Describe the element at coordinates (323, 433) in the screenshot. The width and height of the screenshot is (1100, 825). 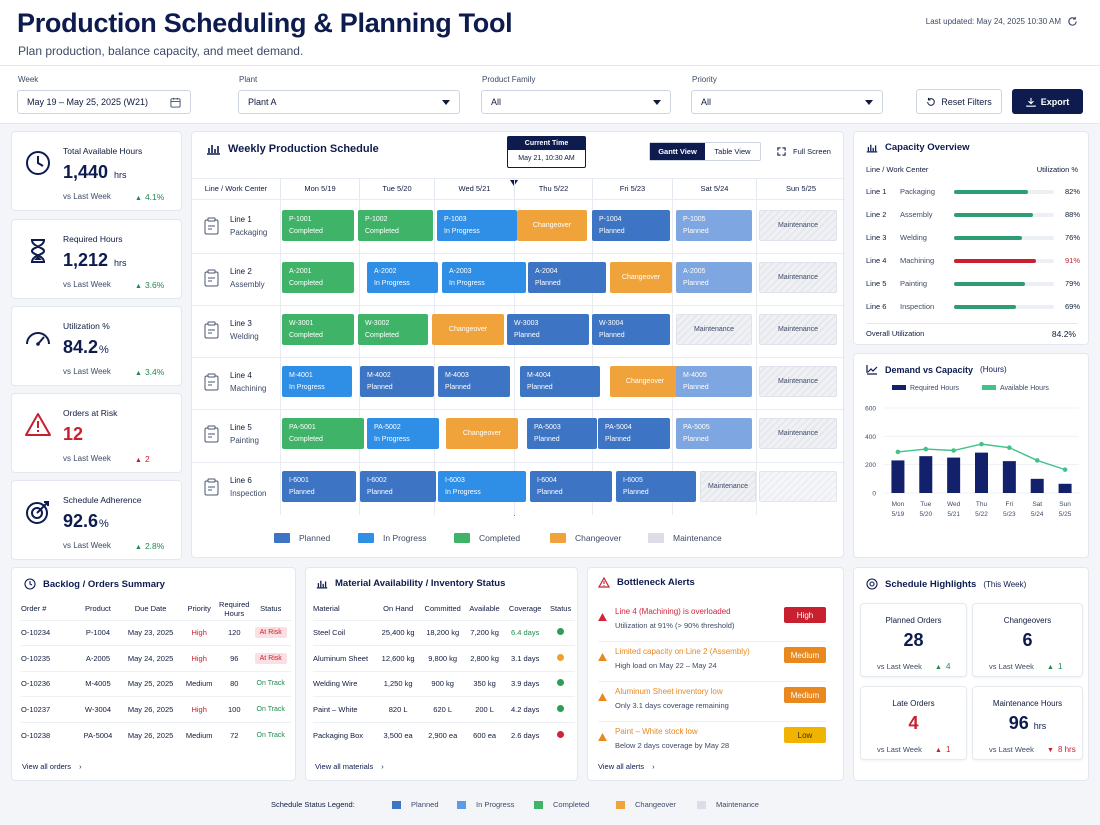
I see `schedule-task: PA-5001 Completed` at that location.